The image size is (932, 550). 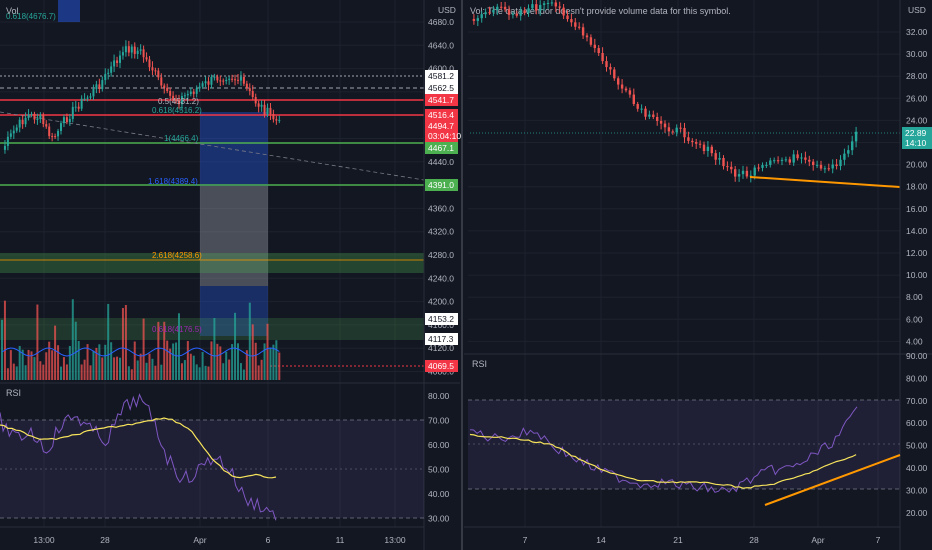 What do you see at coordinates (173, 181) in the screenshot?
I see `fib-label: 1.618(4389.4)` at bounding box center [173, 181].